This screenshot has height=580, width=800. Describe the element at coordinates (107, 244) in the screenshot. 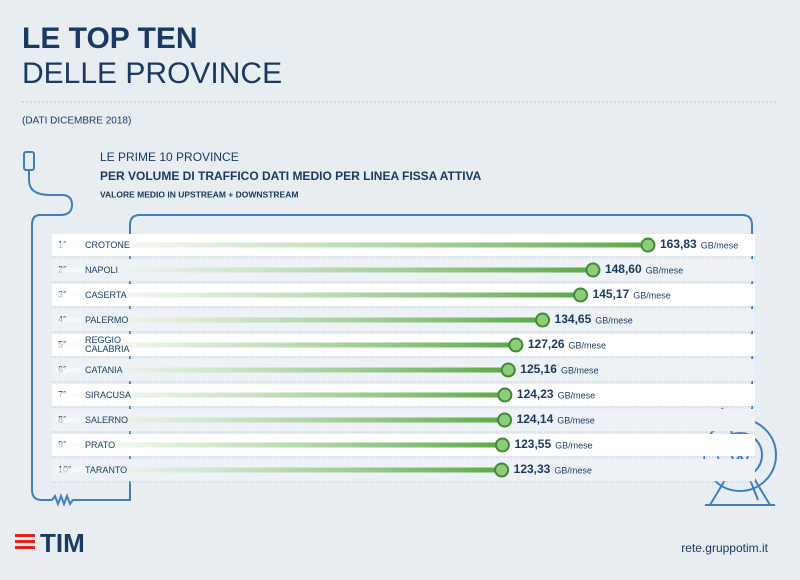

I see `category-label: CROTONE` at that location.